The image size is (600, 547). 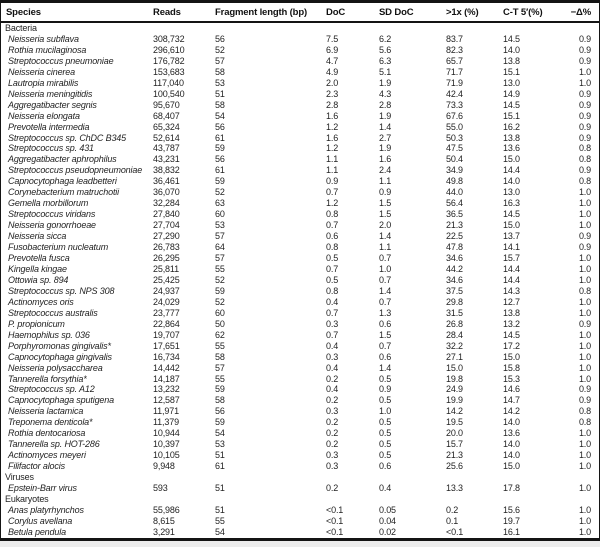 What do you see at coordinates (584, 126) in the screenshot?
I see `cell-neg-delta-pct: 0.9` at bounding box center [584, 126].